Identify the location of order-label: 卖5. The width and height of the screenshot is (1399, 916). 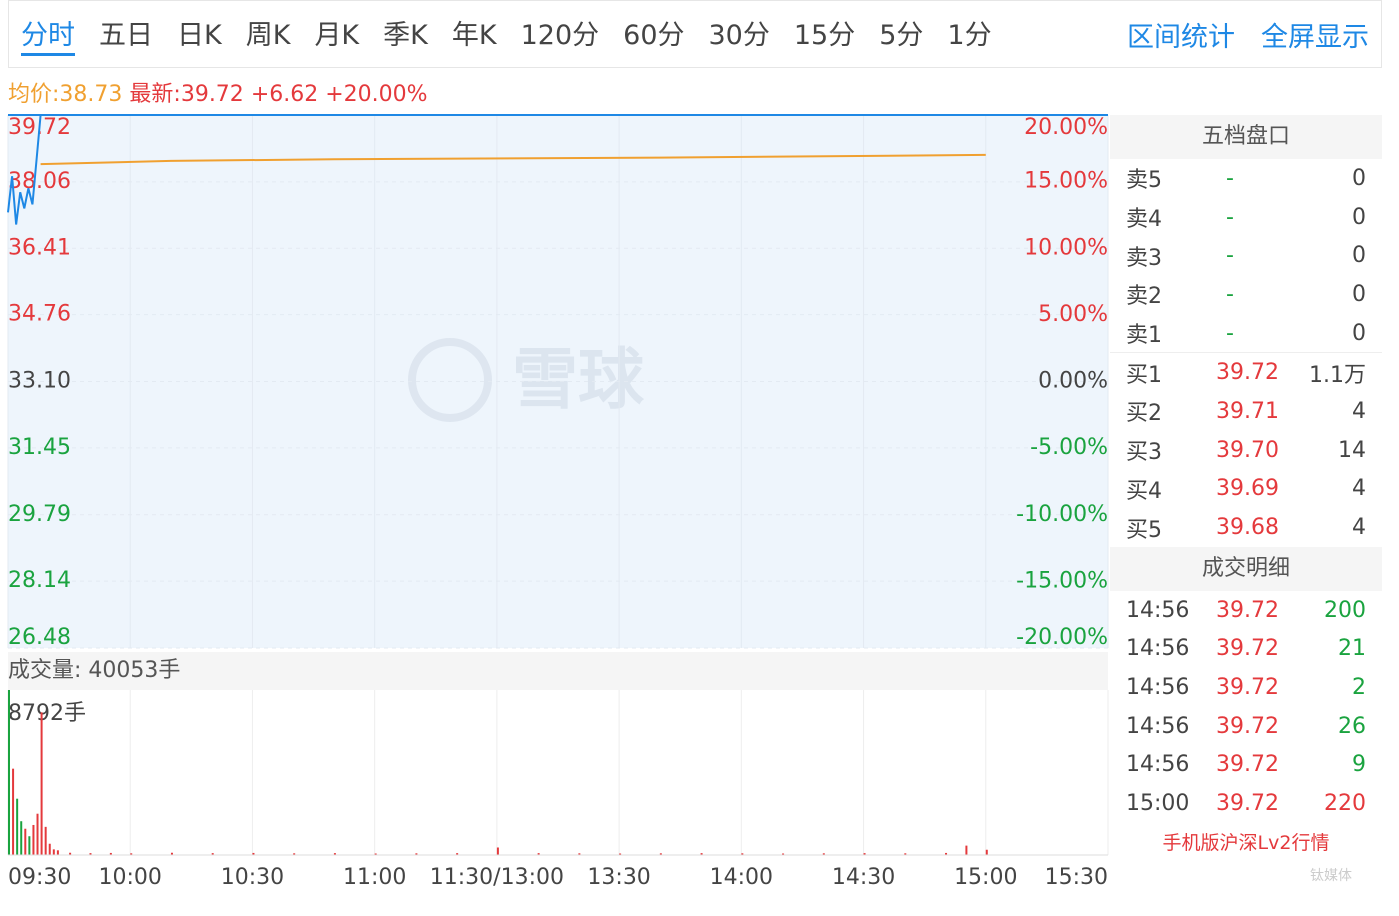
(1144, 181).